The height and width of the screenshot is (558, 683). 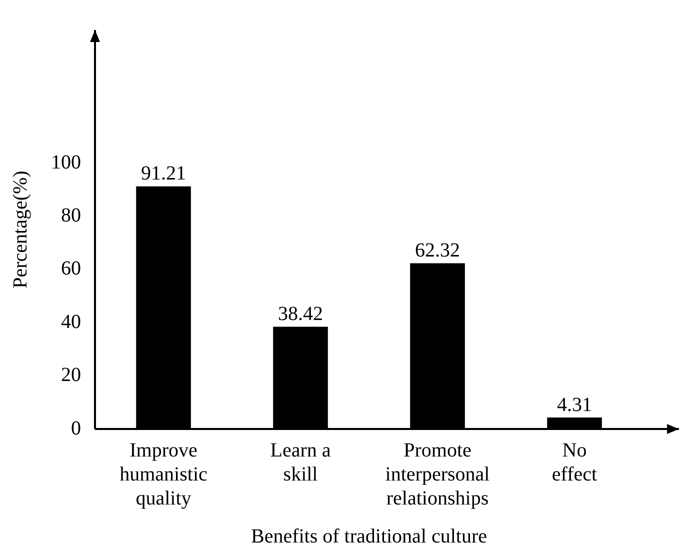 What do you see at coordinates (71, 215) in the screenshot?
I see `y-tick-label: 80` at bounding box center [71, 215].